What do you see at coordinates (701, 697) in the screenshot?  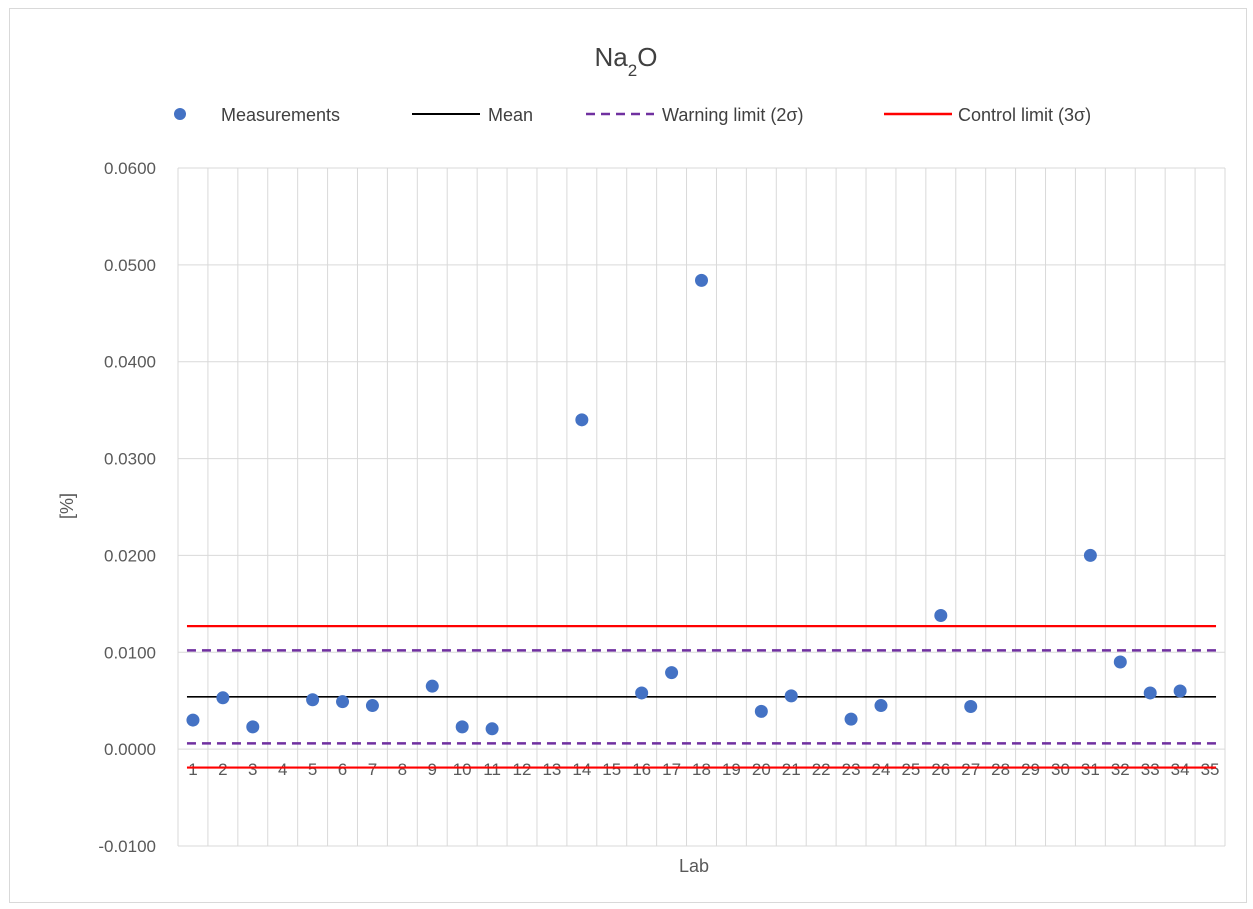 I see `reference-lines` at bounding box center [701, 697].